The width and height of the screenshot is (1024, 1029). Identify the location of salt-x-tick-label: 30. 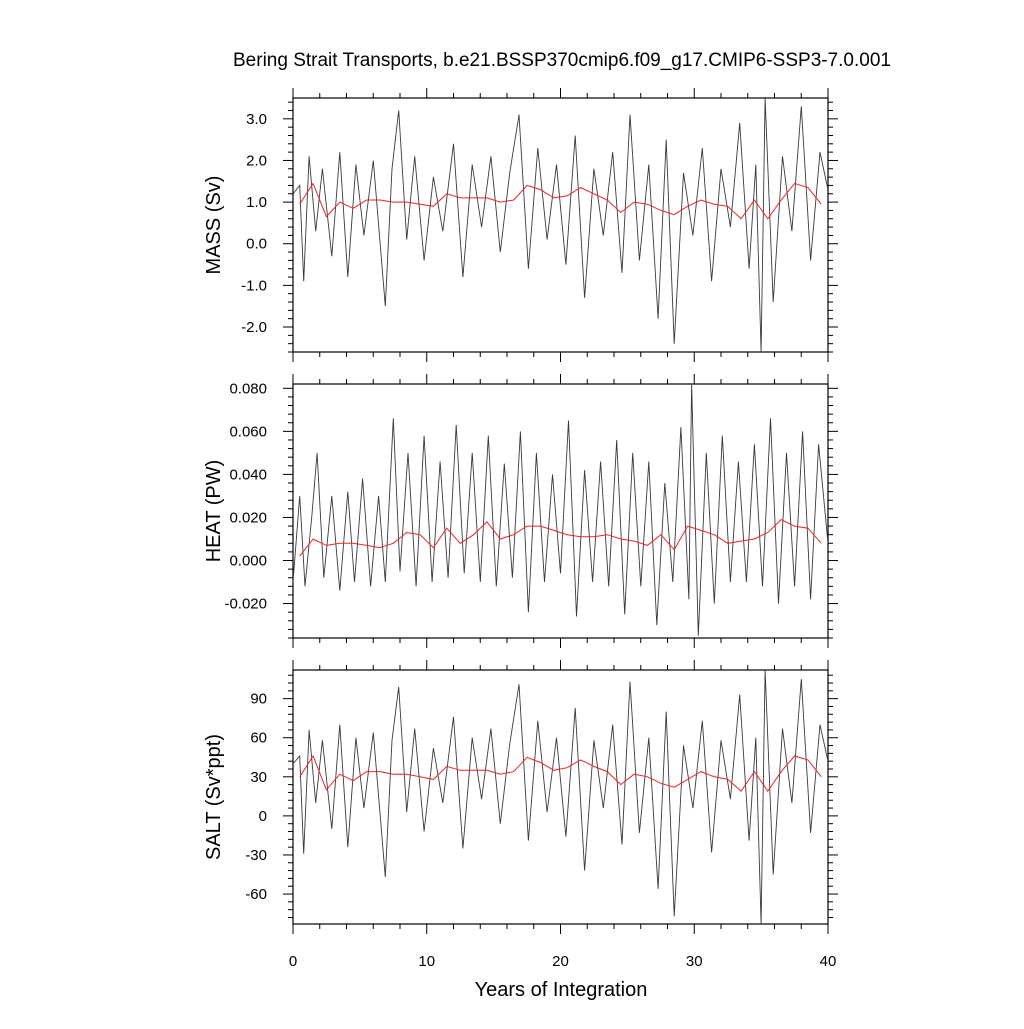
(694, 961).